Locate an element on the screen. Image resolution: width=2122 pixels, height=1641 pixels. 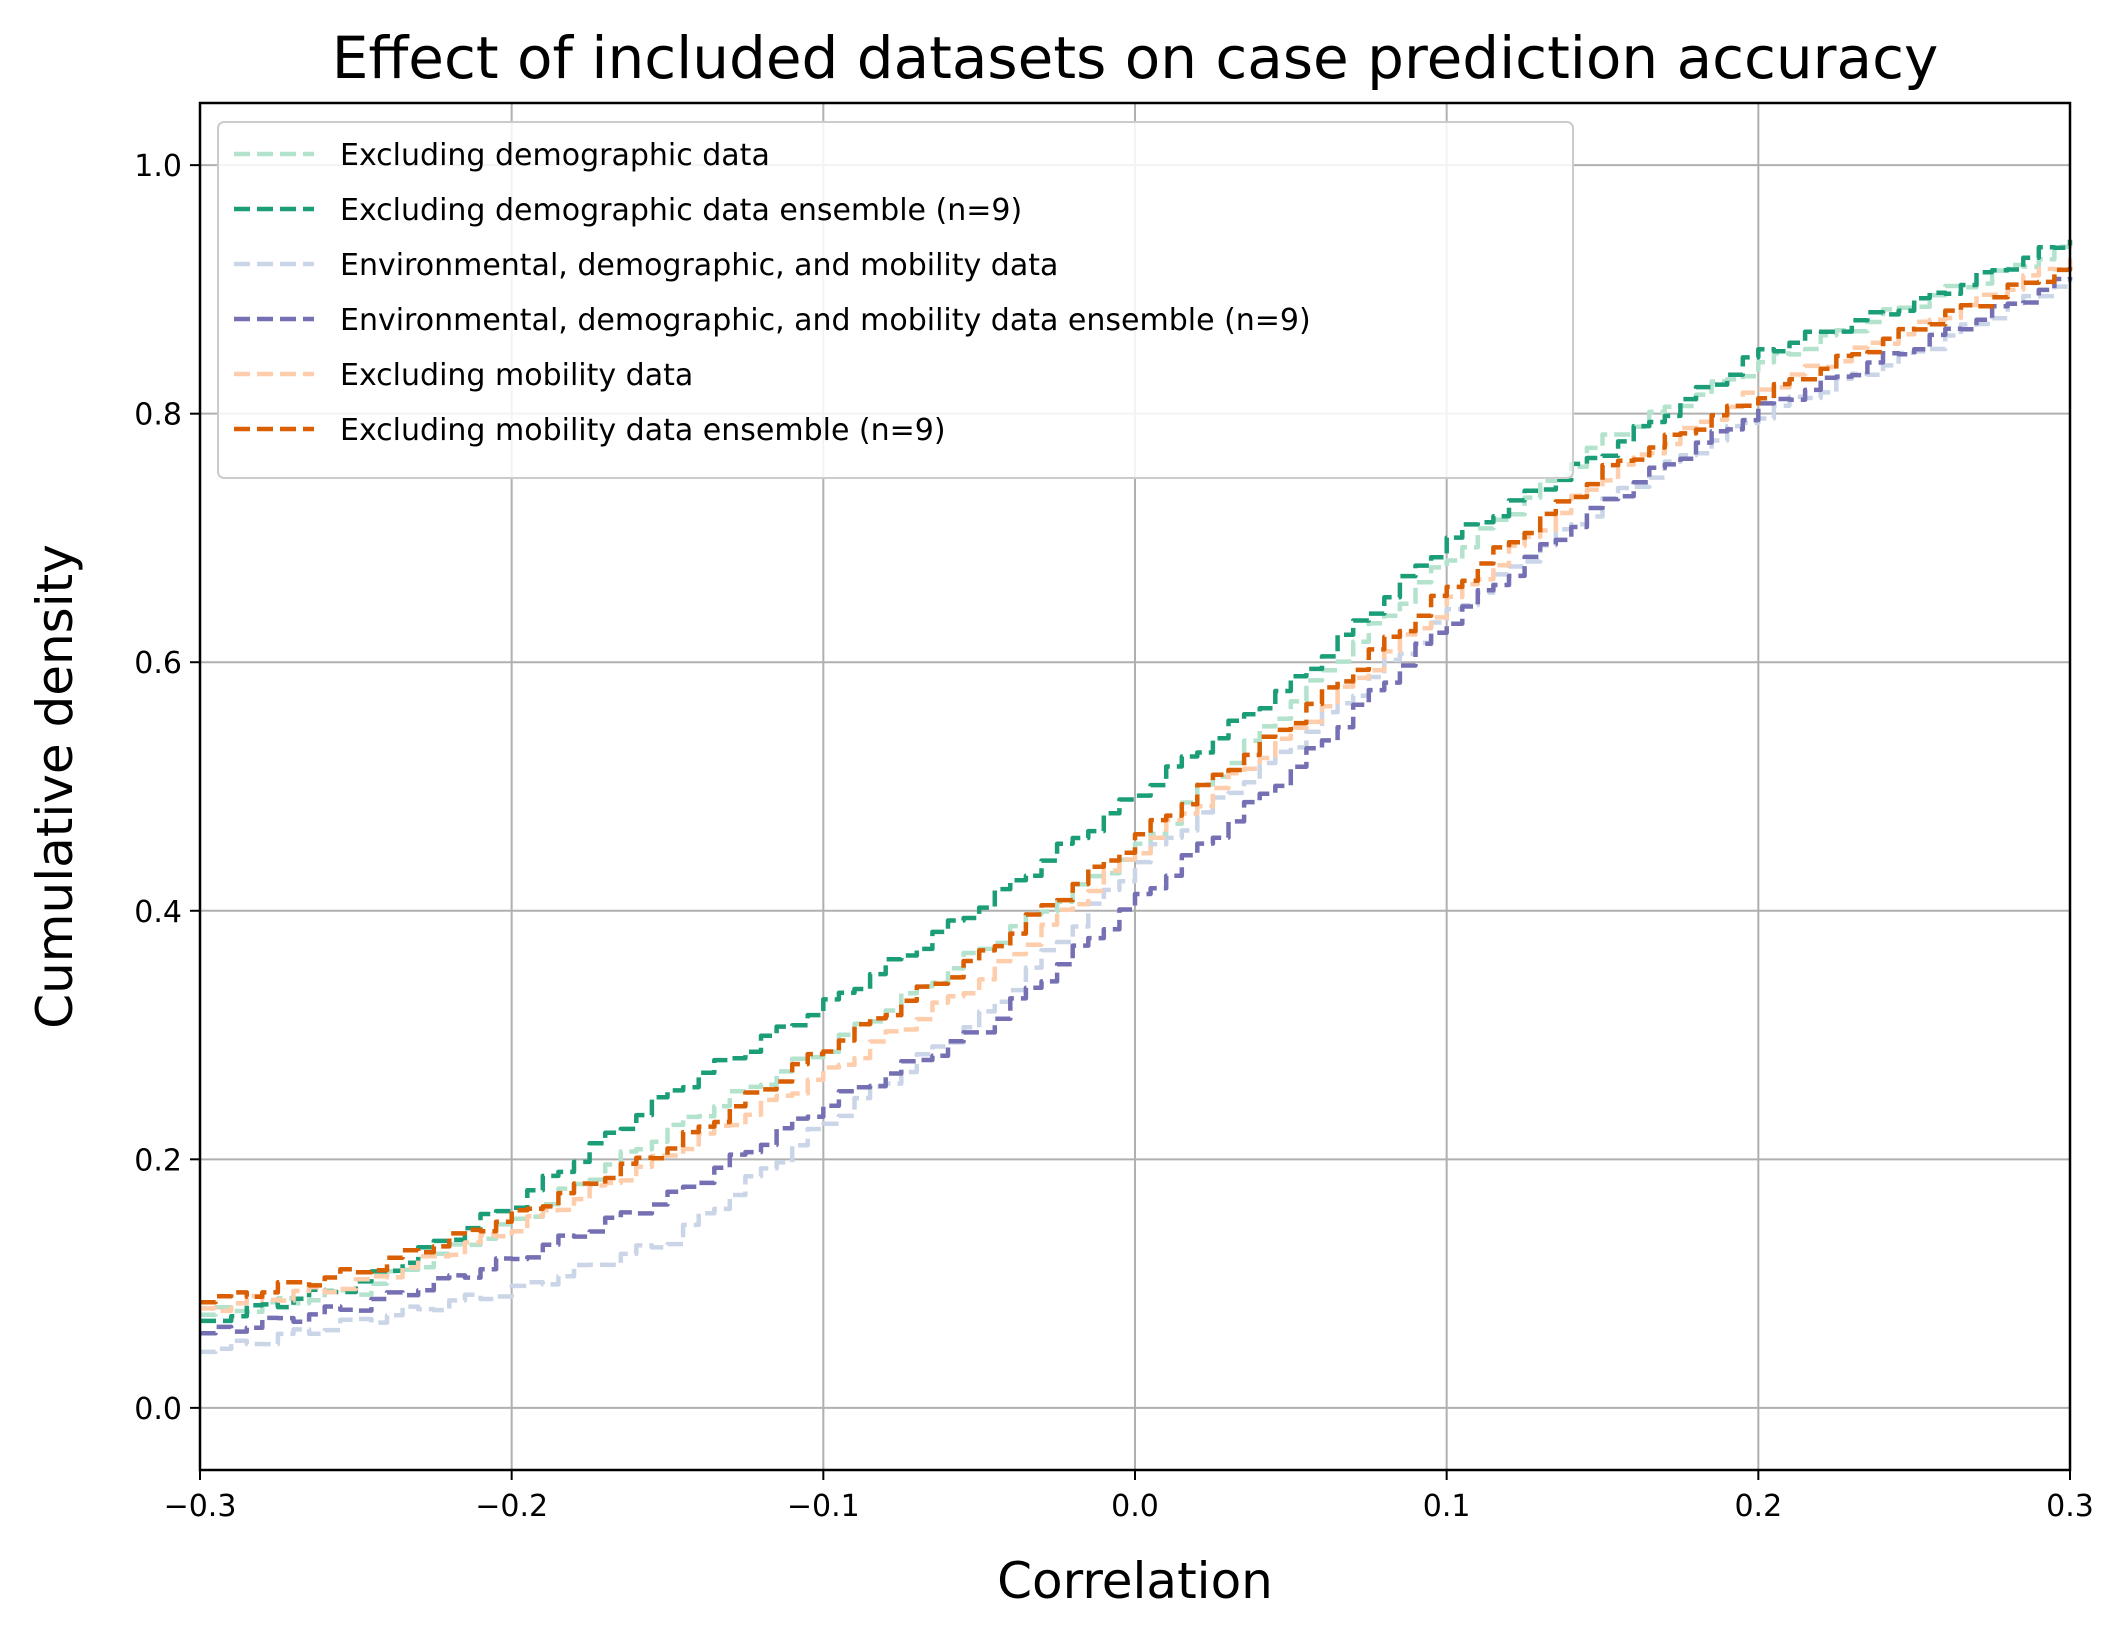
legend-box is located at coordinates (895, 300).